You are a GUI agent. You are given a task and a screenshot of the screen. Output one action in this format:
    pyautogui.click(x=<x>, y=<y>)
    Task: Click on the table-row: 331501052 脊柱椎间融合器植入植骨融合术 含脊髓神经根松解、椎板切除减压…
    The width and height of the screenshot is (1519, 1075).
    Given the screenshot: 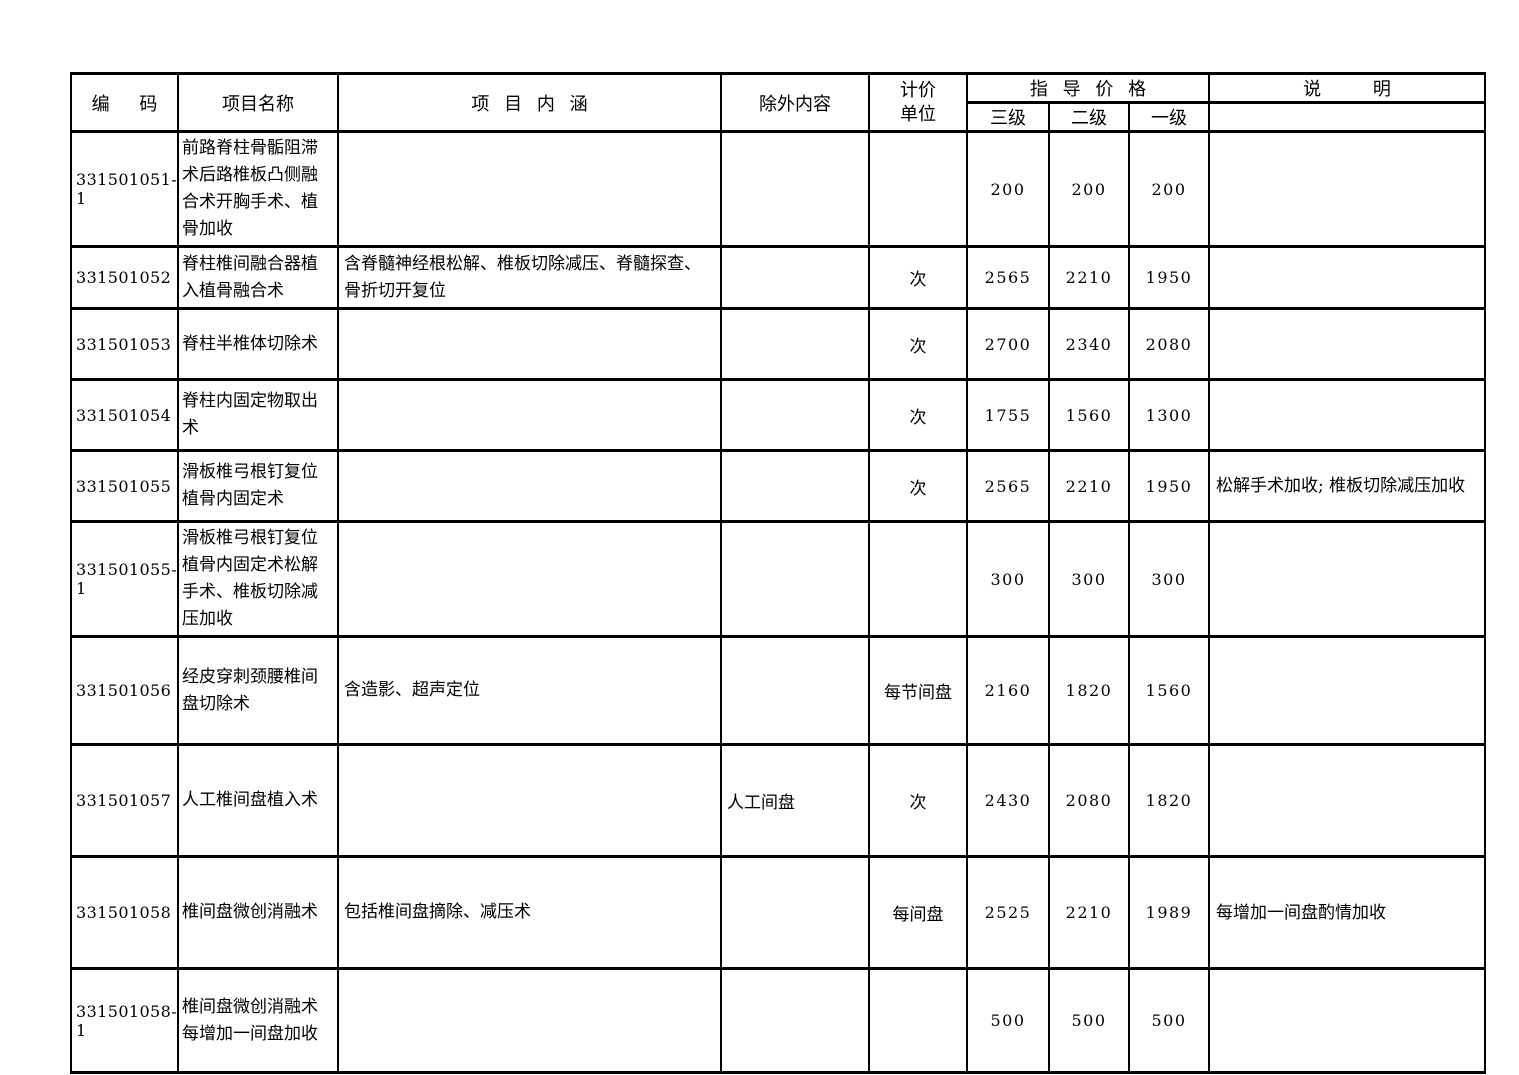 What is the action you would take?
    pyautogui.click(x=778, y=277)
    